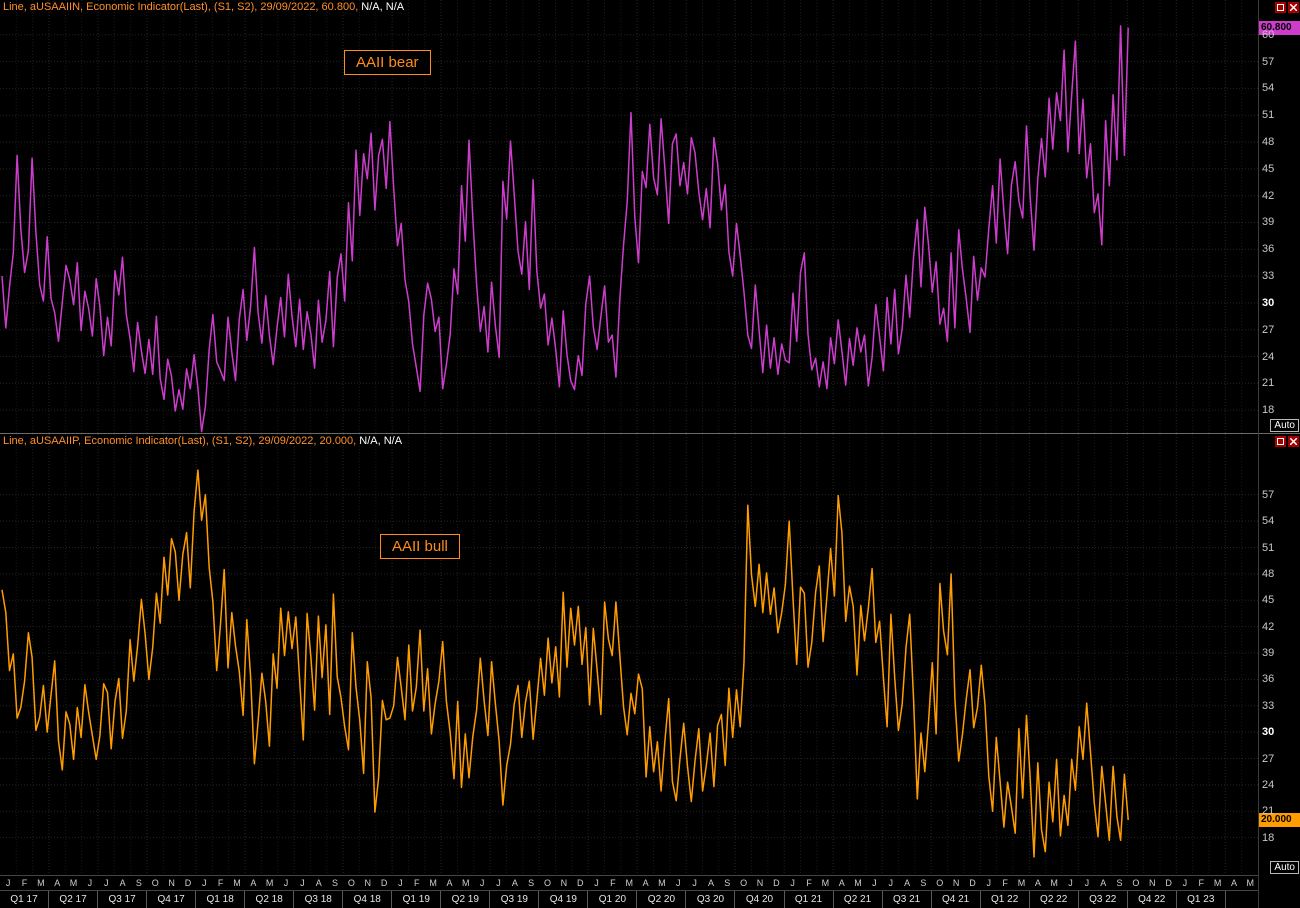 The image size is (1300, 908). What do you see at coordinates (415, 899) in the screenshot?
I see `quarter-label: Q1 19` at bounding box center [415, 899].